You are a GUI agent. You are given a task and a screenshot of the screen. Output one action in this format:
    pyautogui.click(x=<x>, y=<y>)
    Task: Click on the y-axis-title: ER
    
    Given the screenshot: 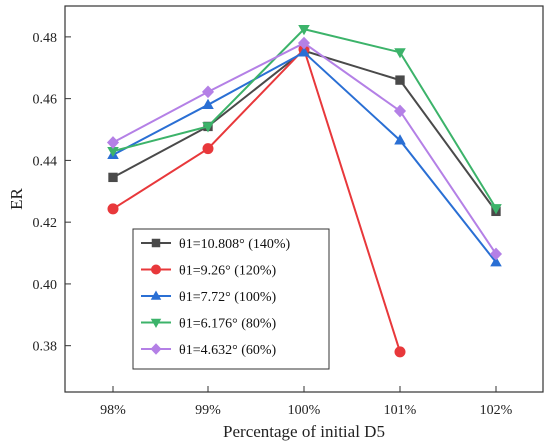 What is the action you would take?
    pyautogui.click(x=16, y=198)
    